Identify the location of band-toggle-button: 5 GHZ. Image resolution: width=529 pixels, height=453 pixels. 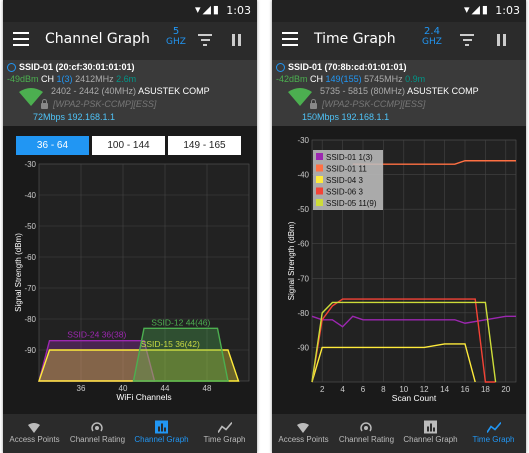
(176, 36).